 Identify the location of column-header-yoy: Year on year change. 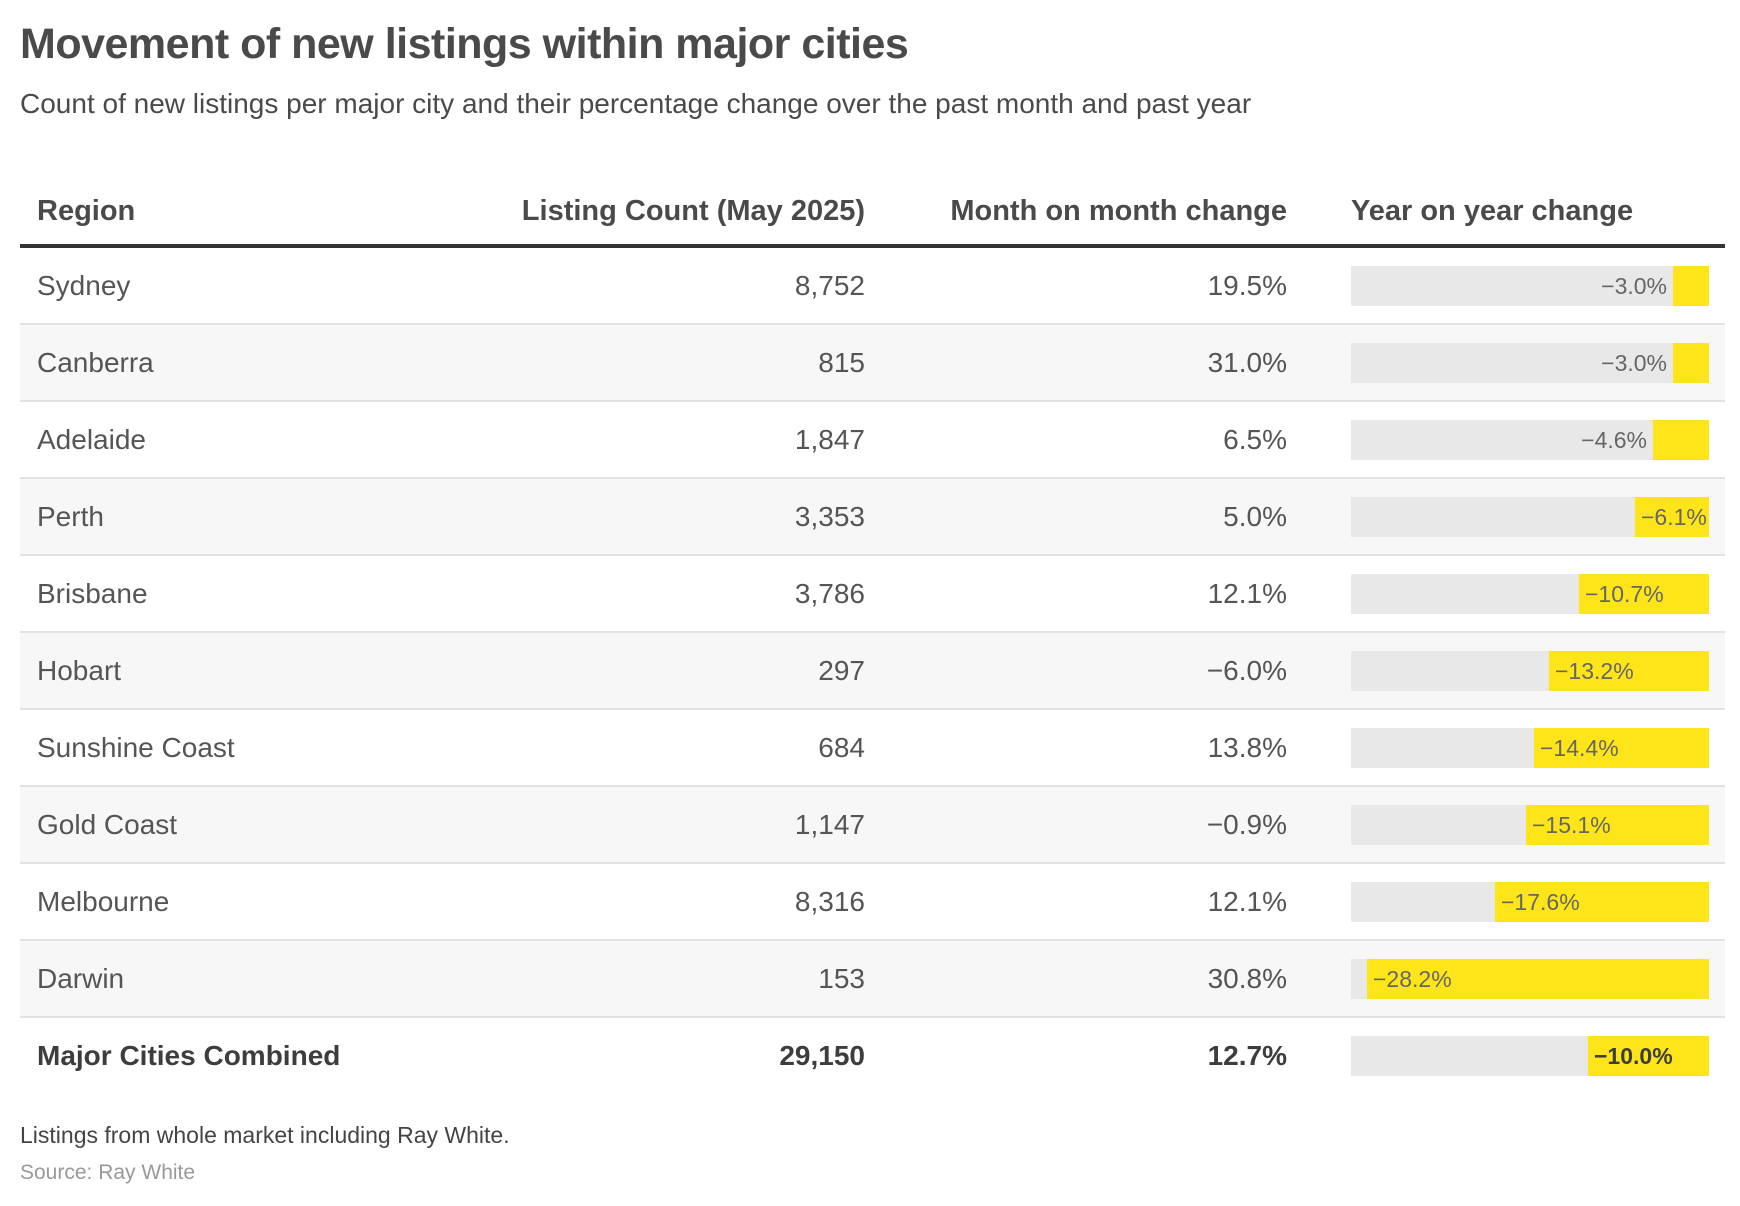
(1538, 213).